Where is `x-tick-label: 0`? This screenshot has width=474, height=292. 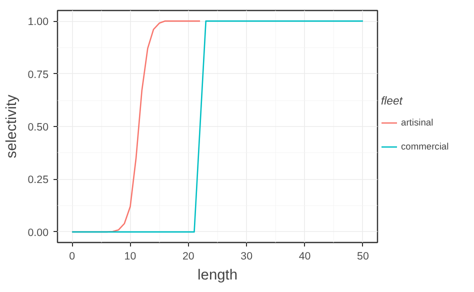 x-tick-label: 0 is located at coordinates (72, 256).